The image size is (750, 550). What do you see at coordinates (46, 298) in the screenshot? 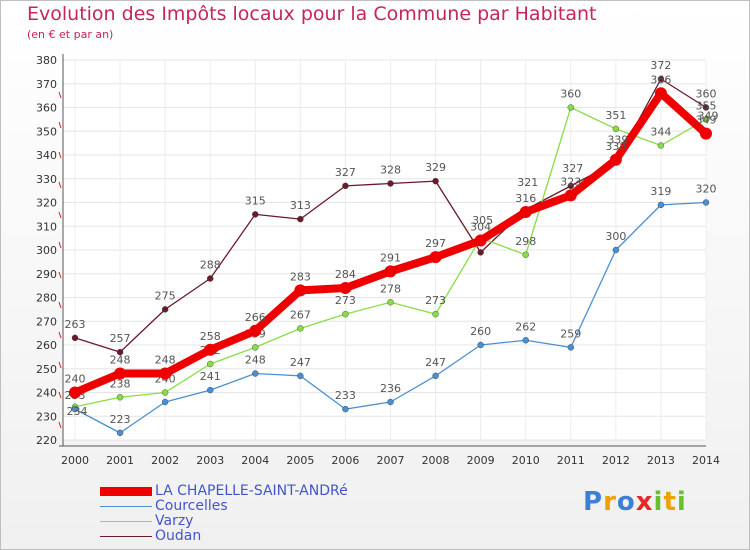
I see `y-tick-label: 280` at bounding box center [46, 298].